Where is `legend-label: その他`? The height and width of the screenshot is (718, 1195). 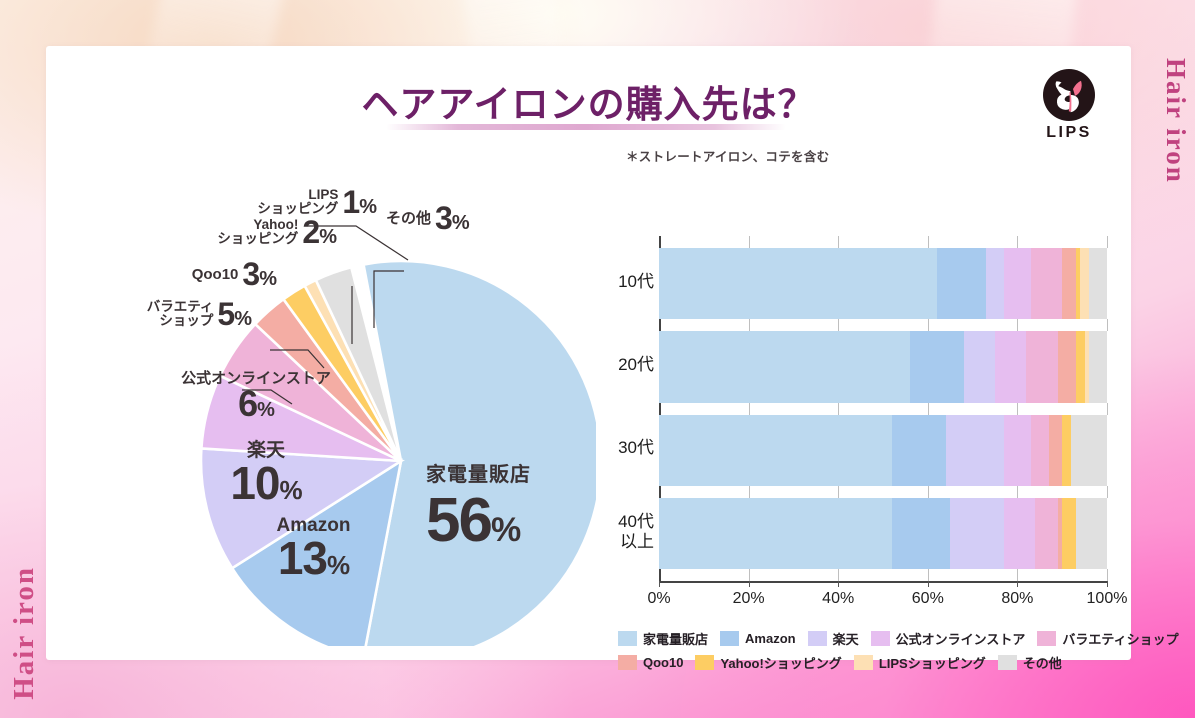 legend-label: その他 is located at coordinates (1042, 663).